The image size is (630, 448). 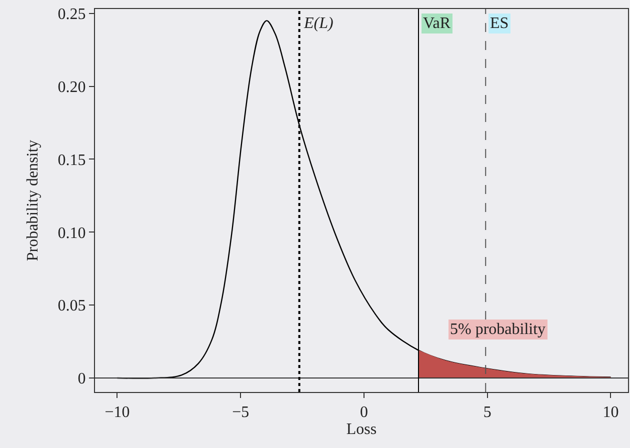 What do you see at coordinates (72, 87) in the screenshot?
I see `y-tick-label: 0.20` at bounding box center [72, 87].